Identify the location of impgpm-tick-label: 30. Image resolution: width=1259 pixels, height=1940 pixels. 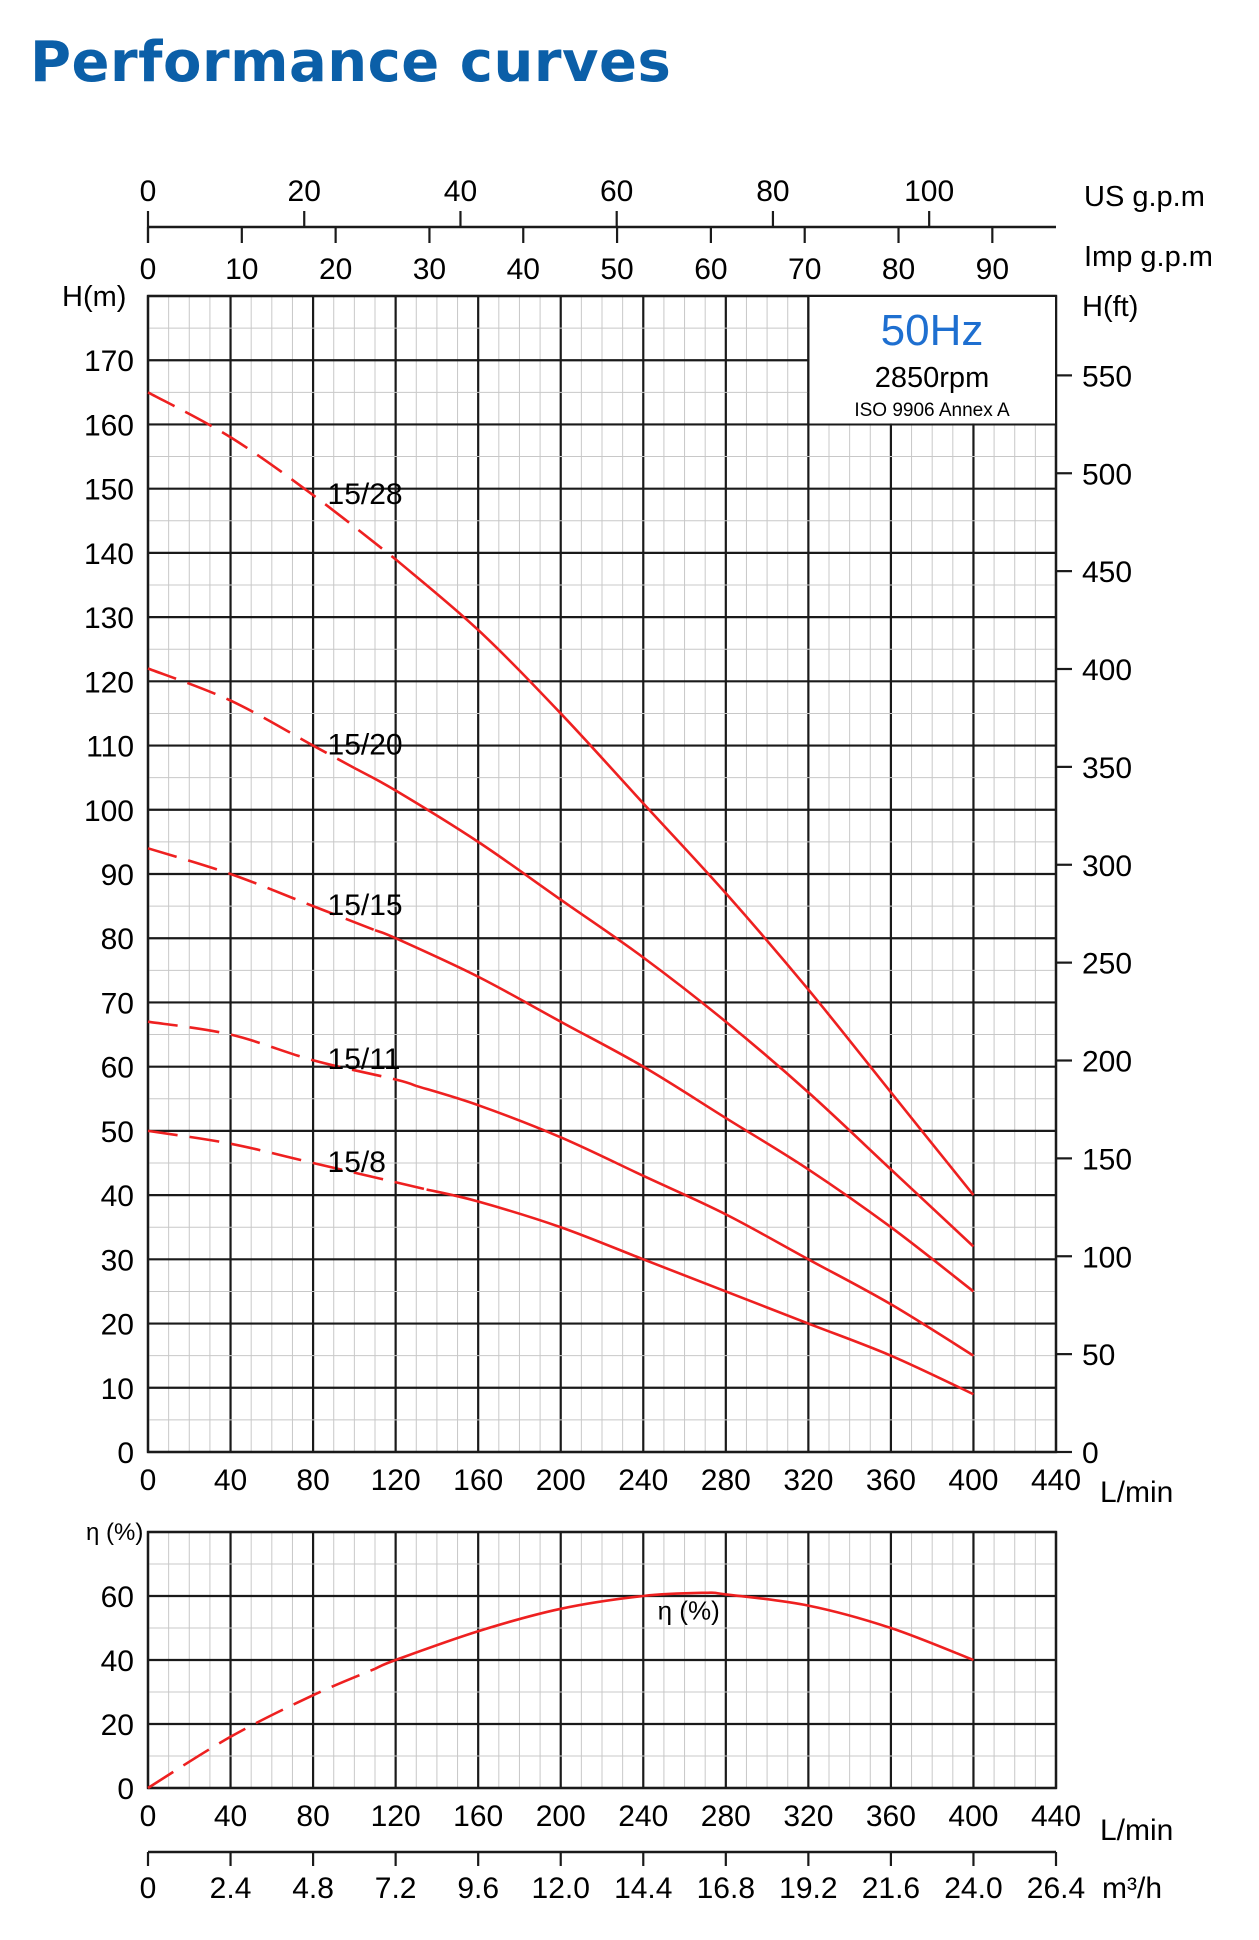
(429, 269).